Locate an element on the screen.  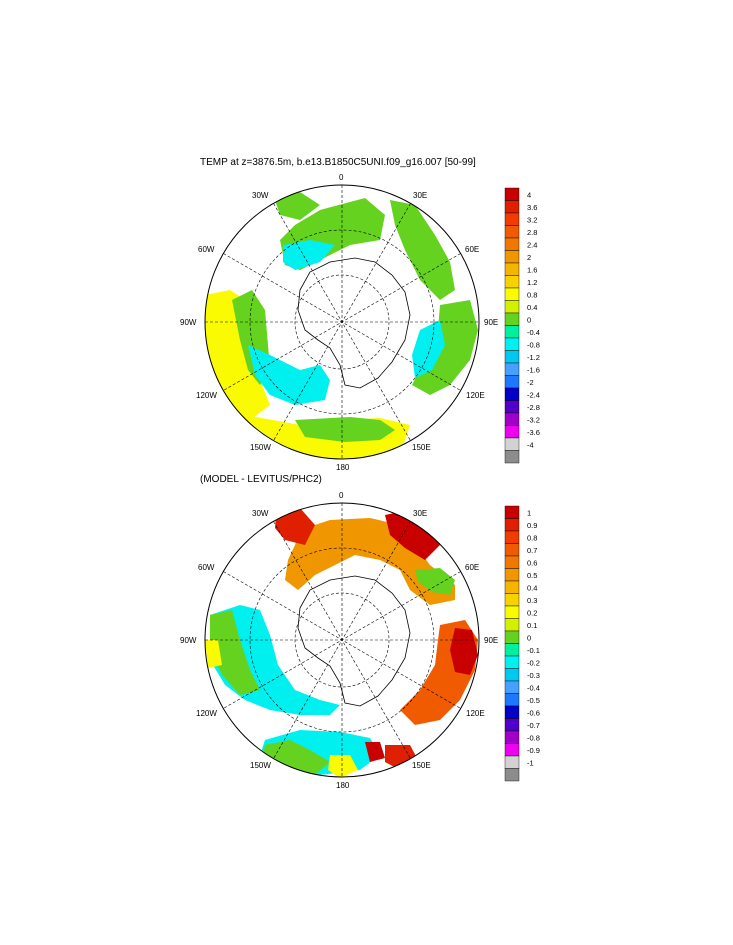
bottom-label-60e: 60E is located at coordinates (472, 567).